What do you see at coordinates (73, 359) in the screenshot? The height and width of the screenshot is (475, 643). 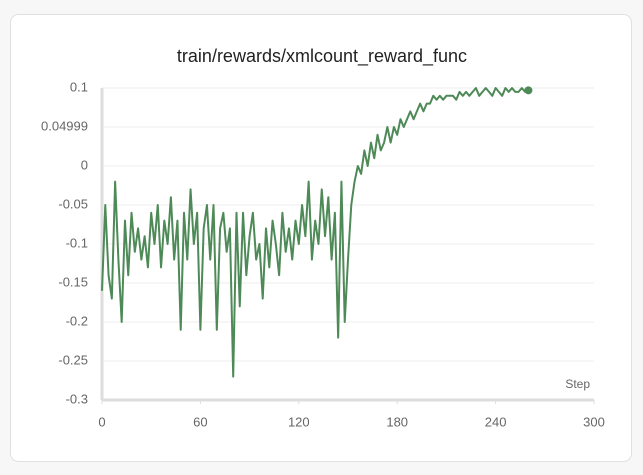 I see `y-tick-label: -0.25` at bounding box center [73, 359].